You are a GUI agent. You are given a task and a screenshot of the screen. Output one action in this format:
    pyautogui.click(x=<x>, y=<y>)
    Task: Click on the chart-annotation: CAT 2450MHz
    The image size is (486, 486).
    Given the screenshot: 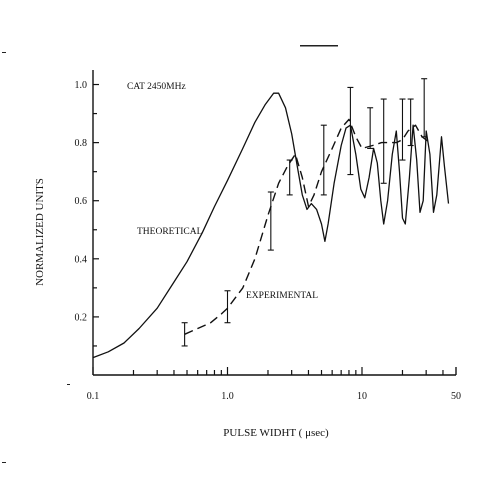 What is the action you would take?
    pyautogui.click(x=156, y=87)
    